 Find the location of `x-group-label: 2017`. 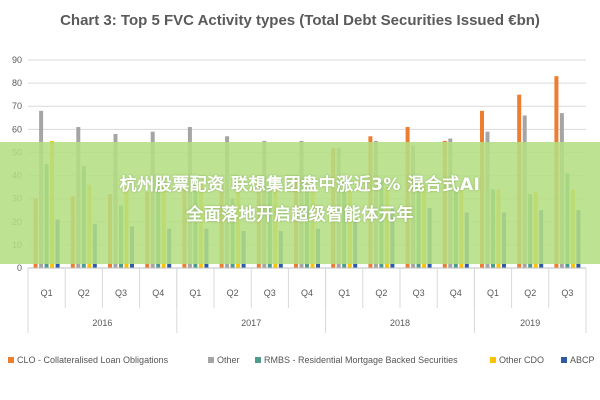

x-group-label: 2017 is located at coordinates (251, 323).